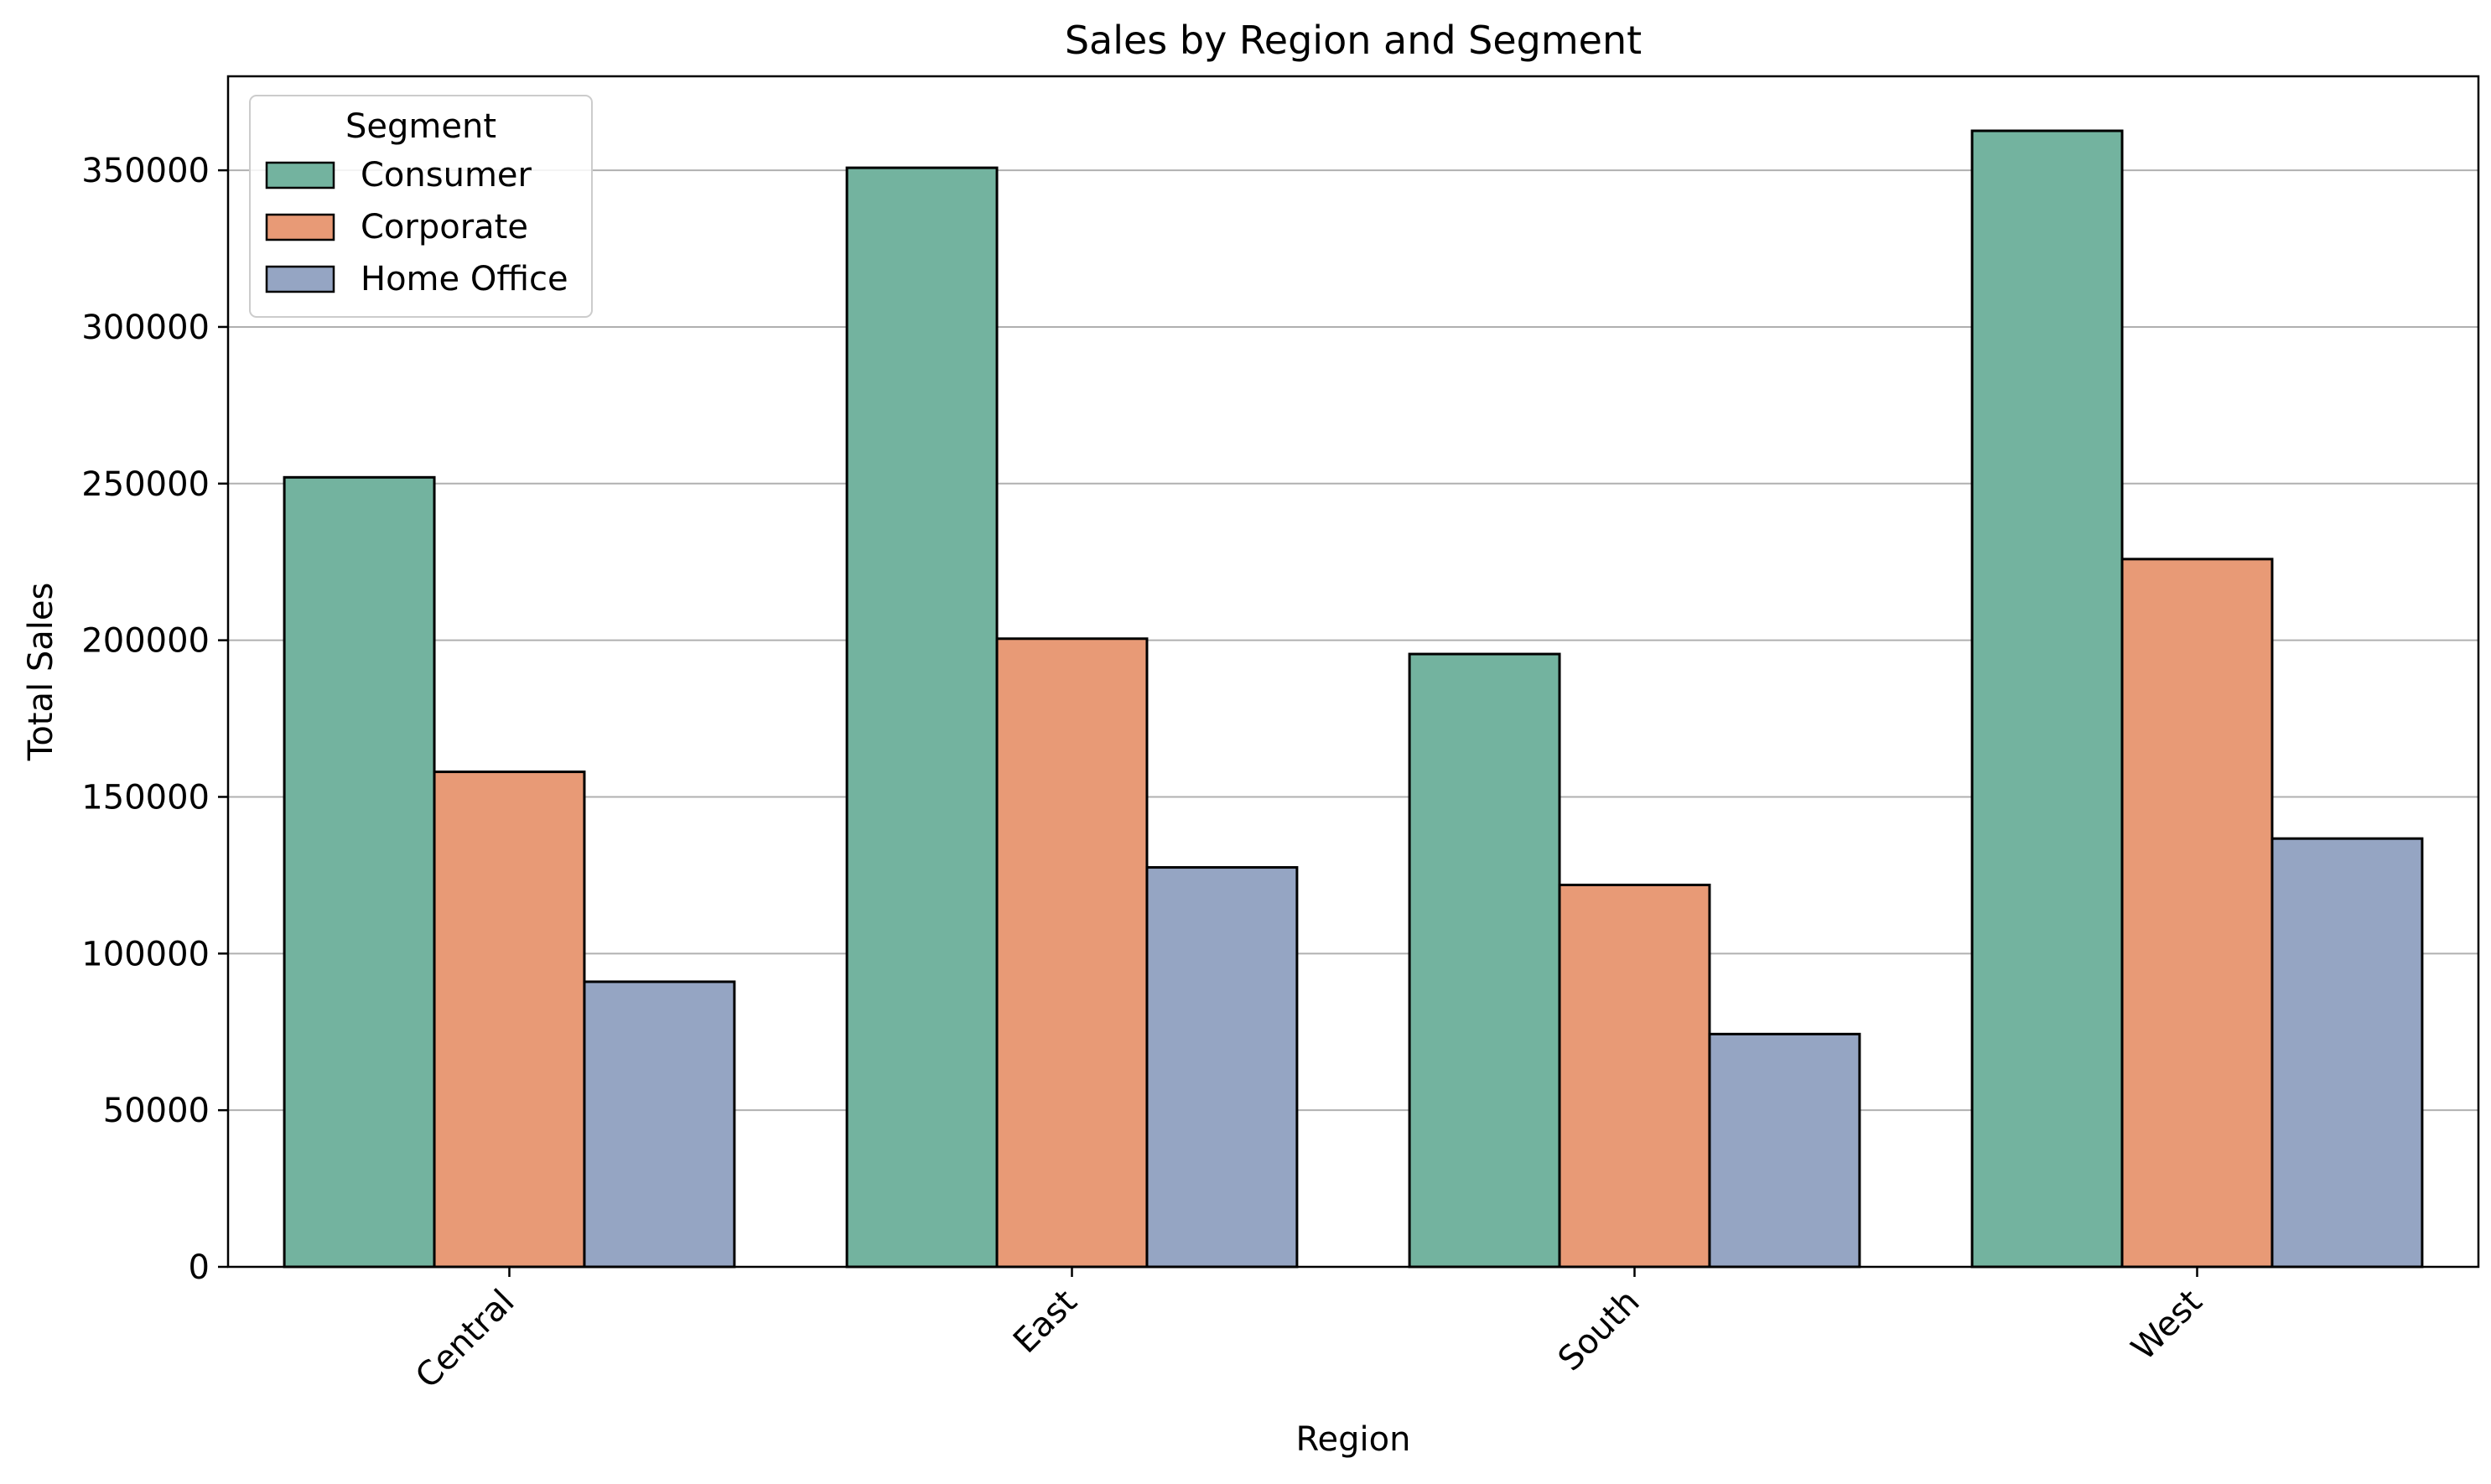 Image resolution: width=2491 pixels, height=1484 pixels. Describe the element at coordinates (2167, 1325) in the screenshot. I see `x-tick-label: West` at that location.